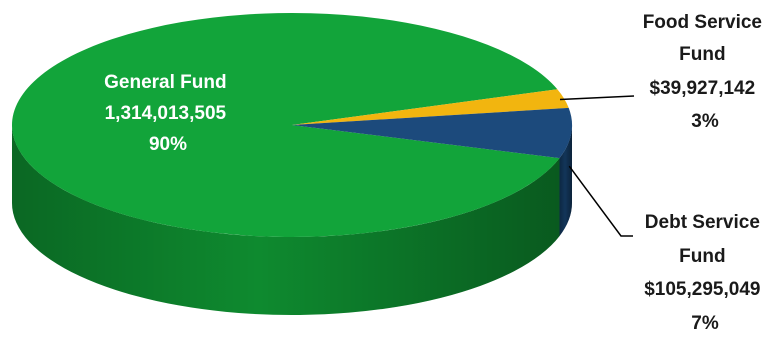 The width and height of the screenshot is (781, 337). I want to click on label-debt-service-line-3: $105,295,049, so click(702, 289).